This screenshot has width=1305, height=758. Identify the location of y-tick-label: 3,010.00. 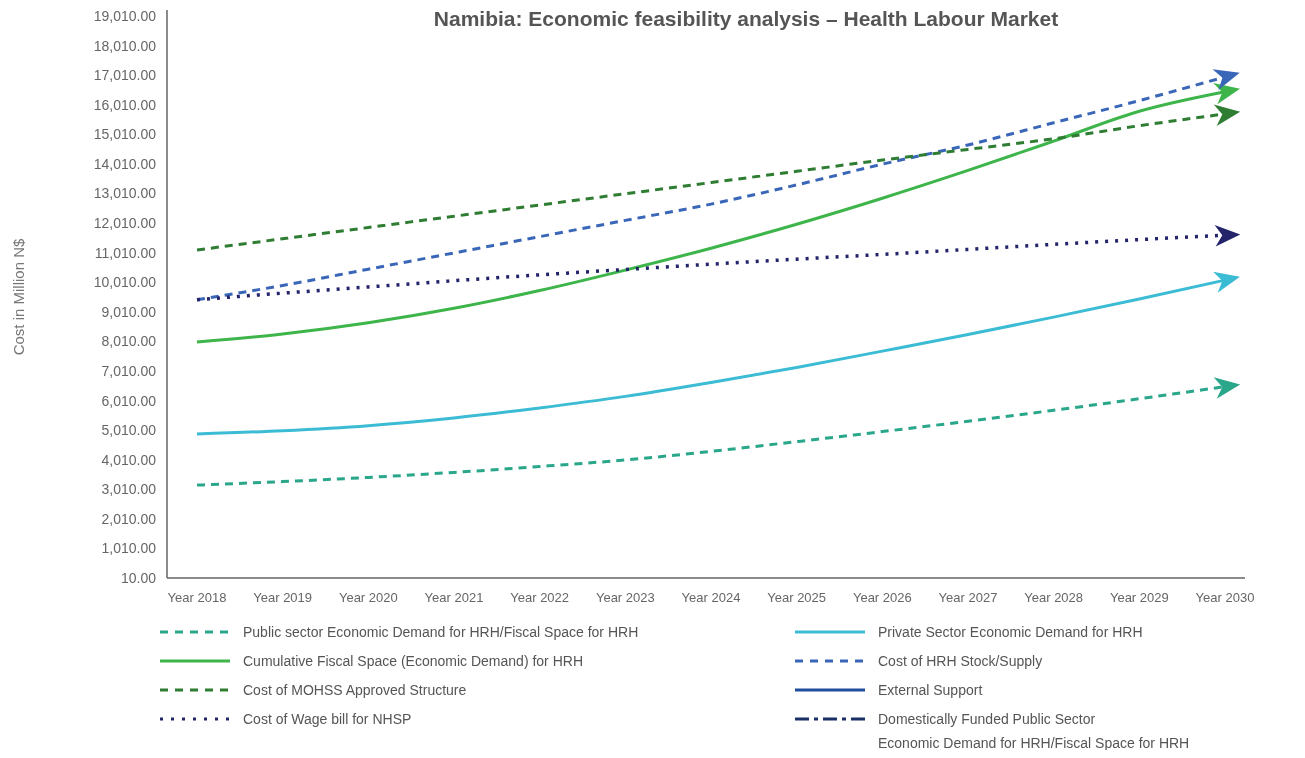
(129, 489).